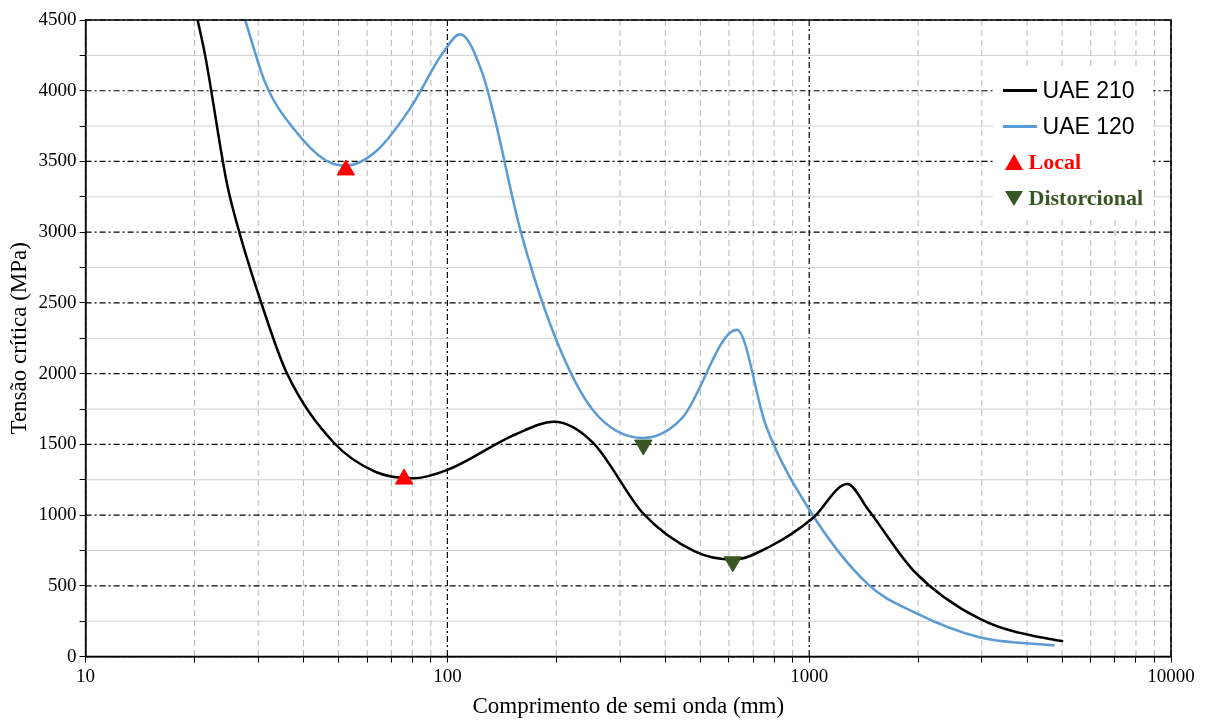  Describe the element at coordinates (57, 231) in the screenshot. I see `y-tick-label: 3000` at that location.